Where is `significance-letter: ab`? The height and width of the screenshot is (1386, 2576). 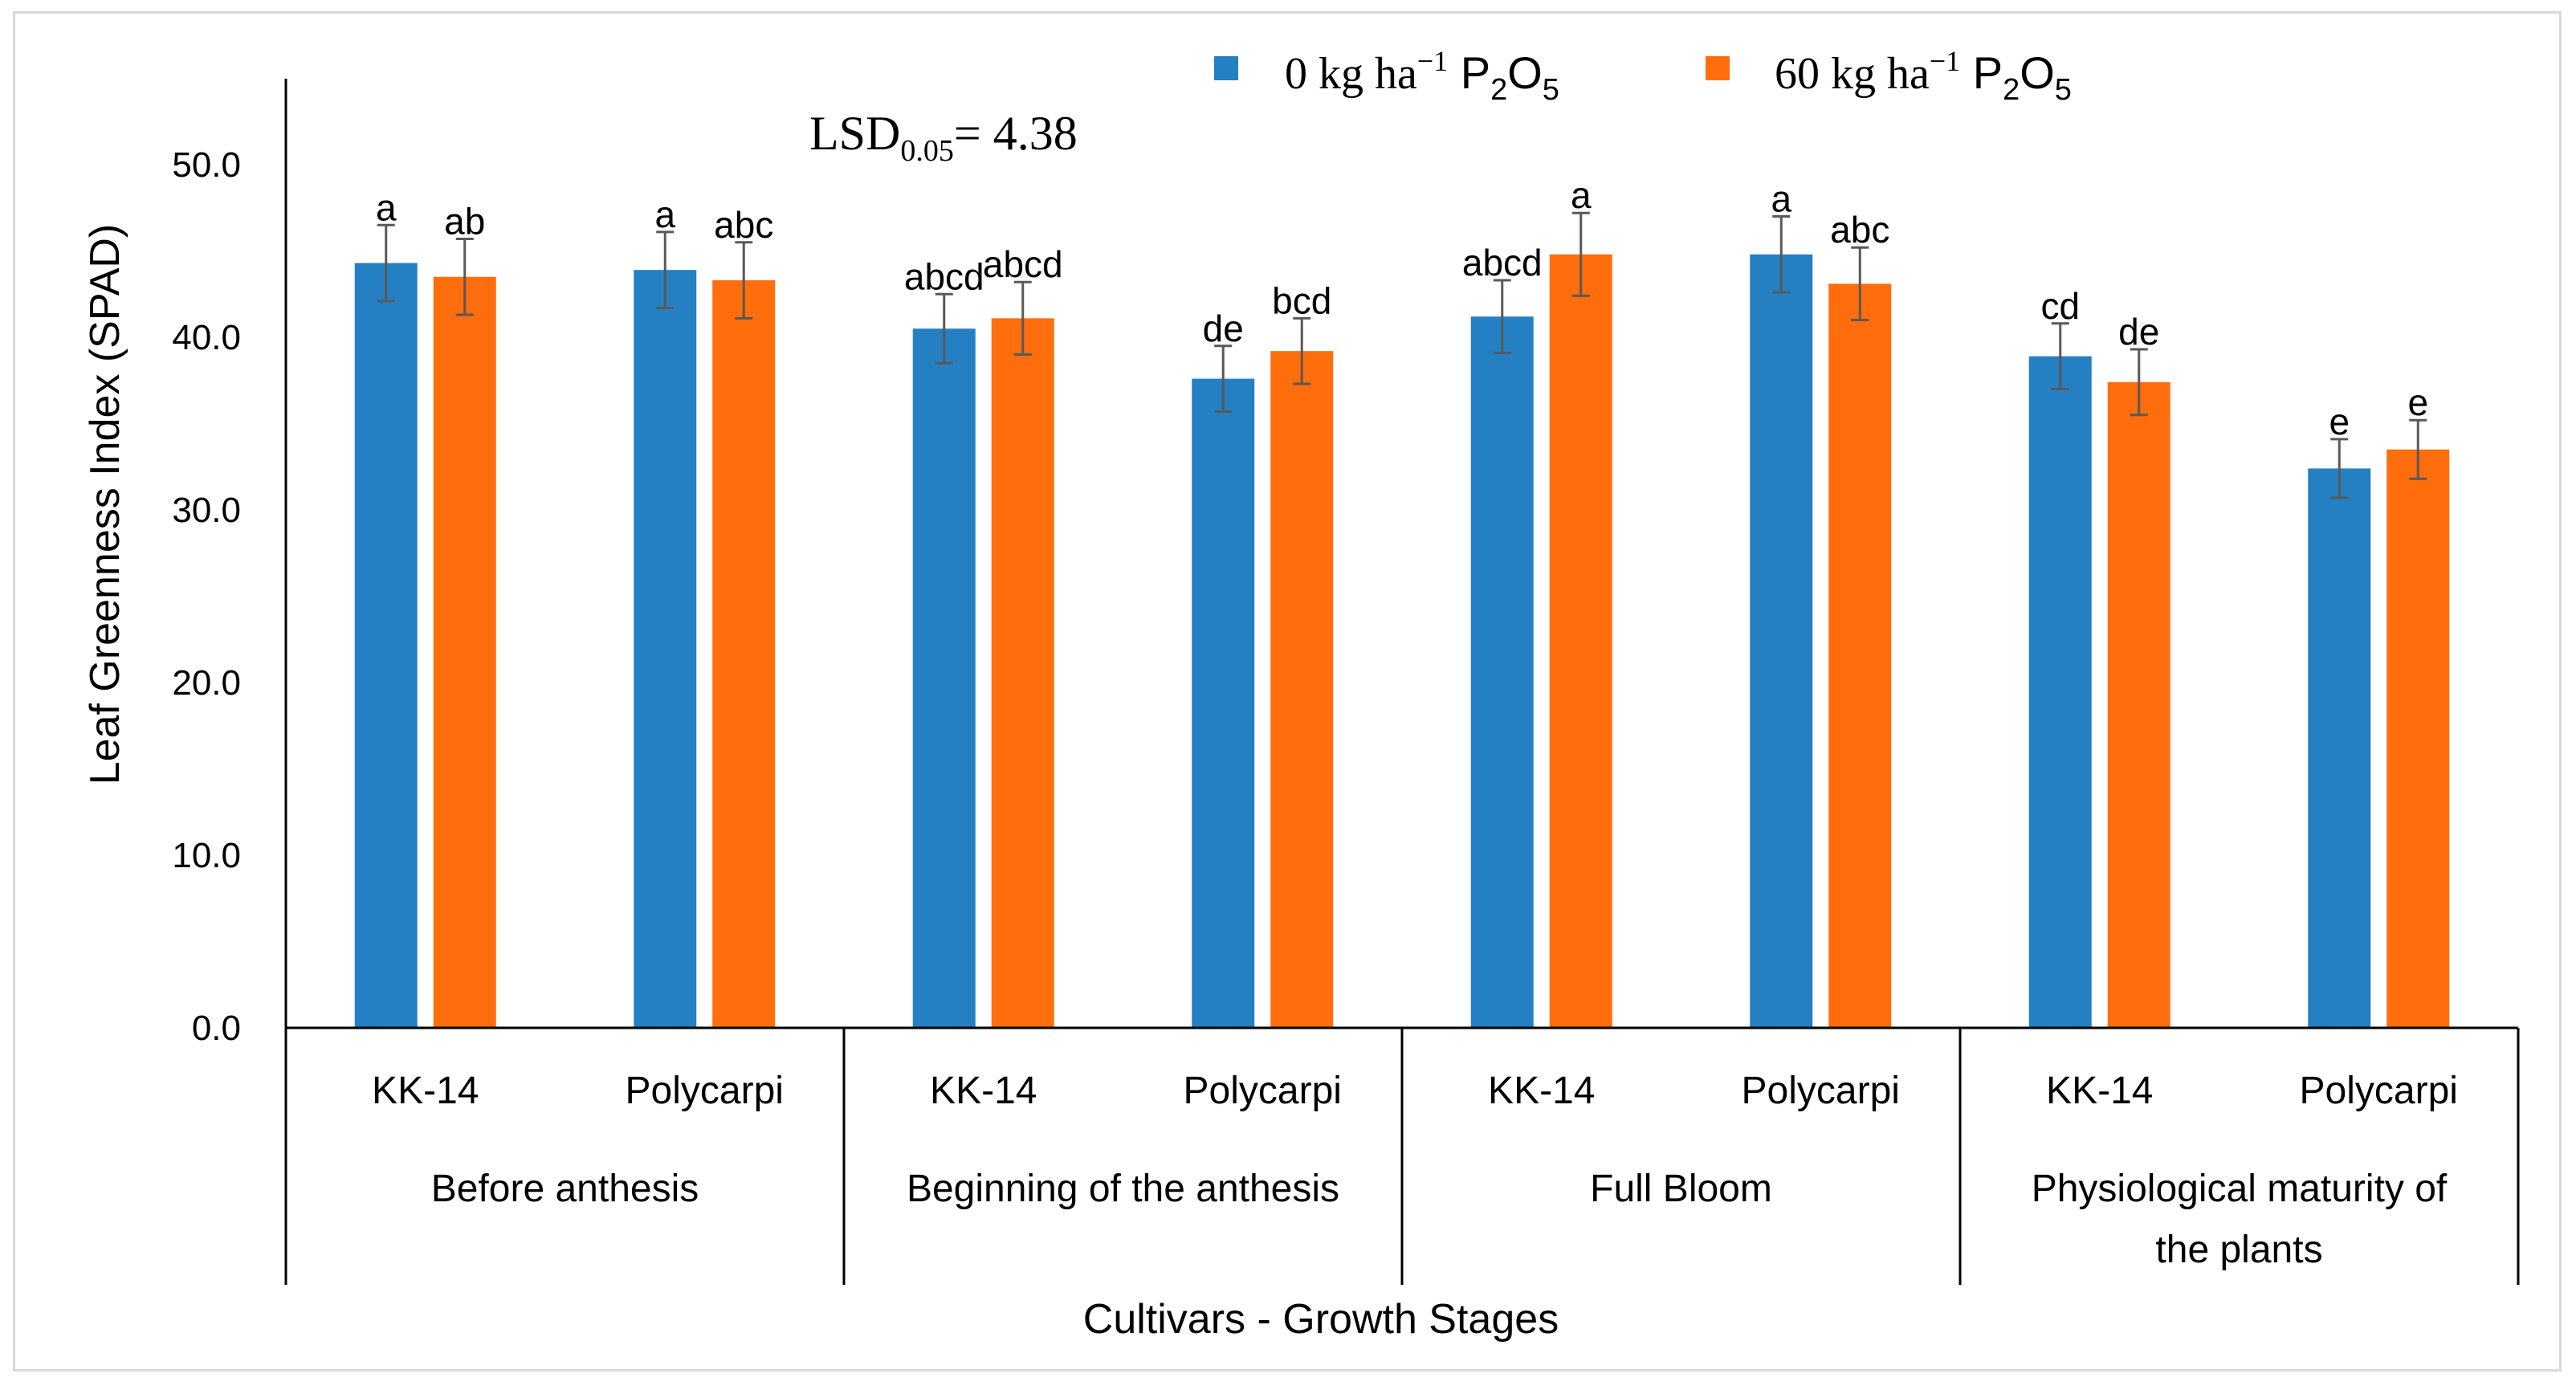
significance-letter: ab is located at coordinates (465, 221).